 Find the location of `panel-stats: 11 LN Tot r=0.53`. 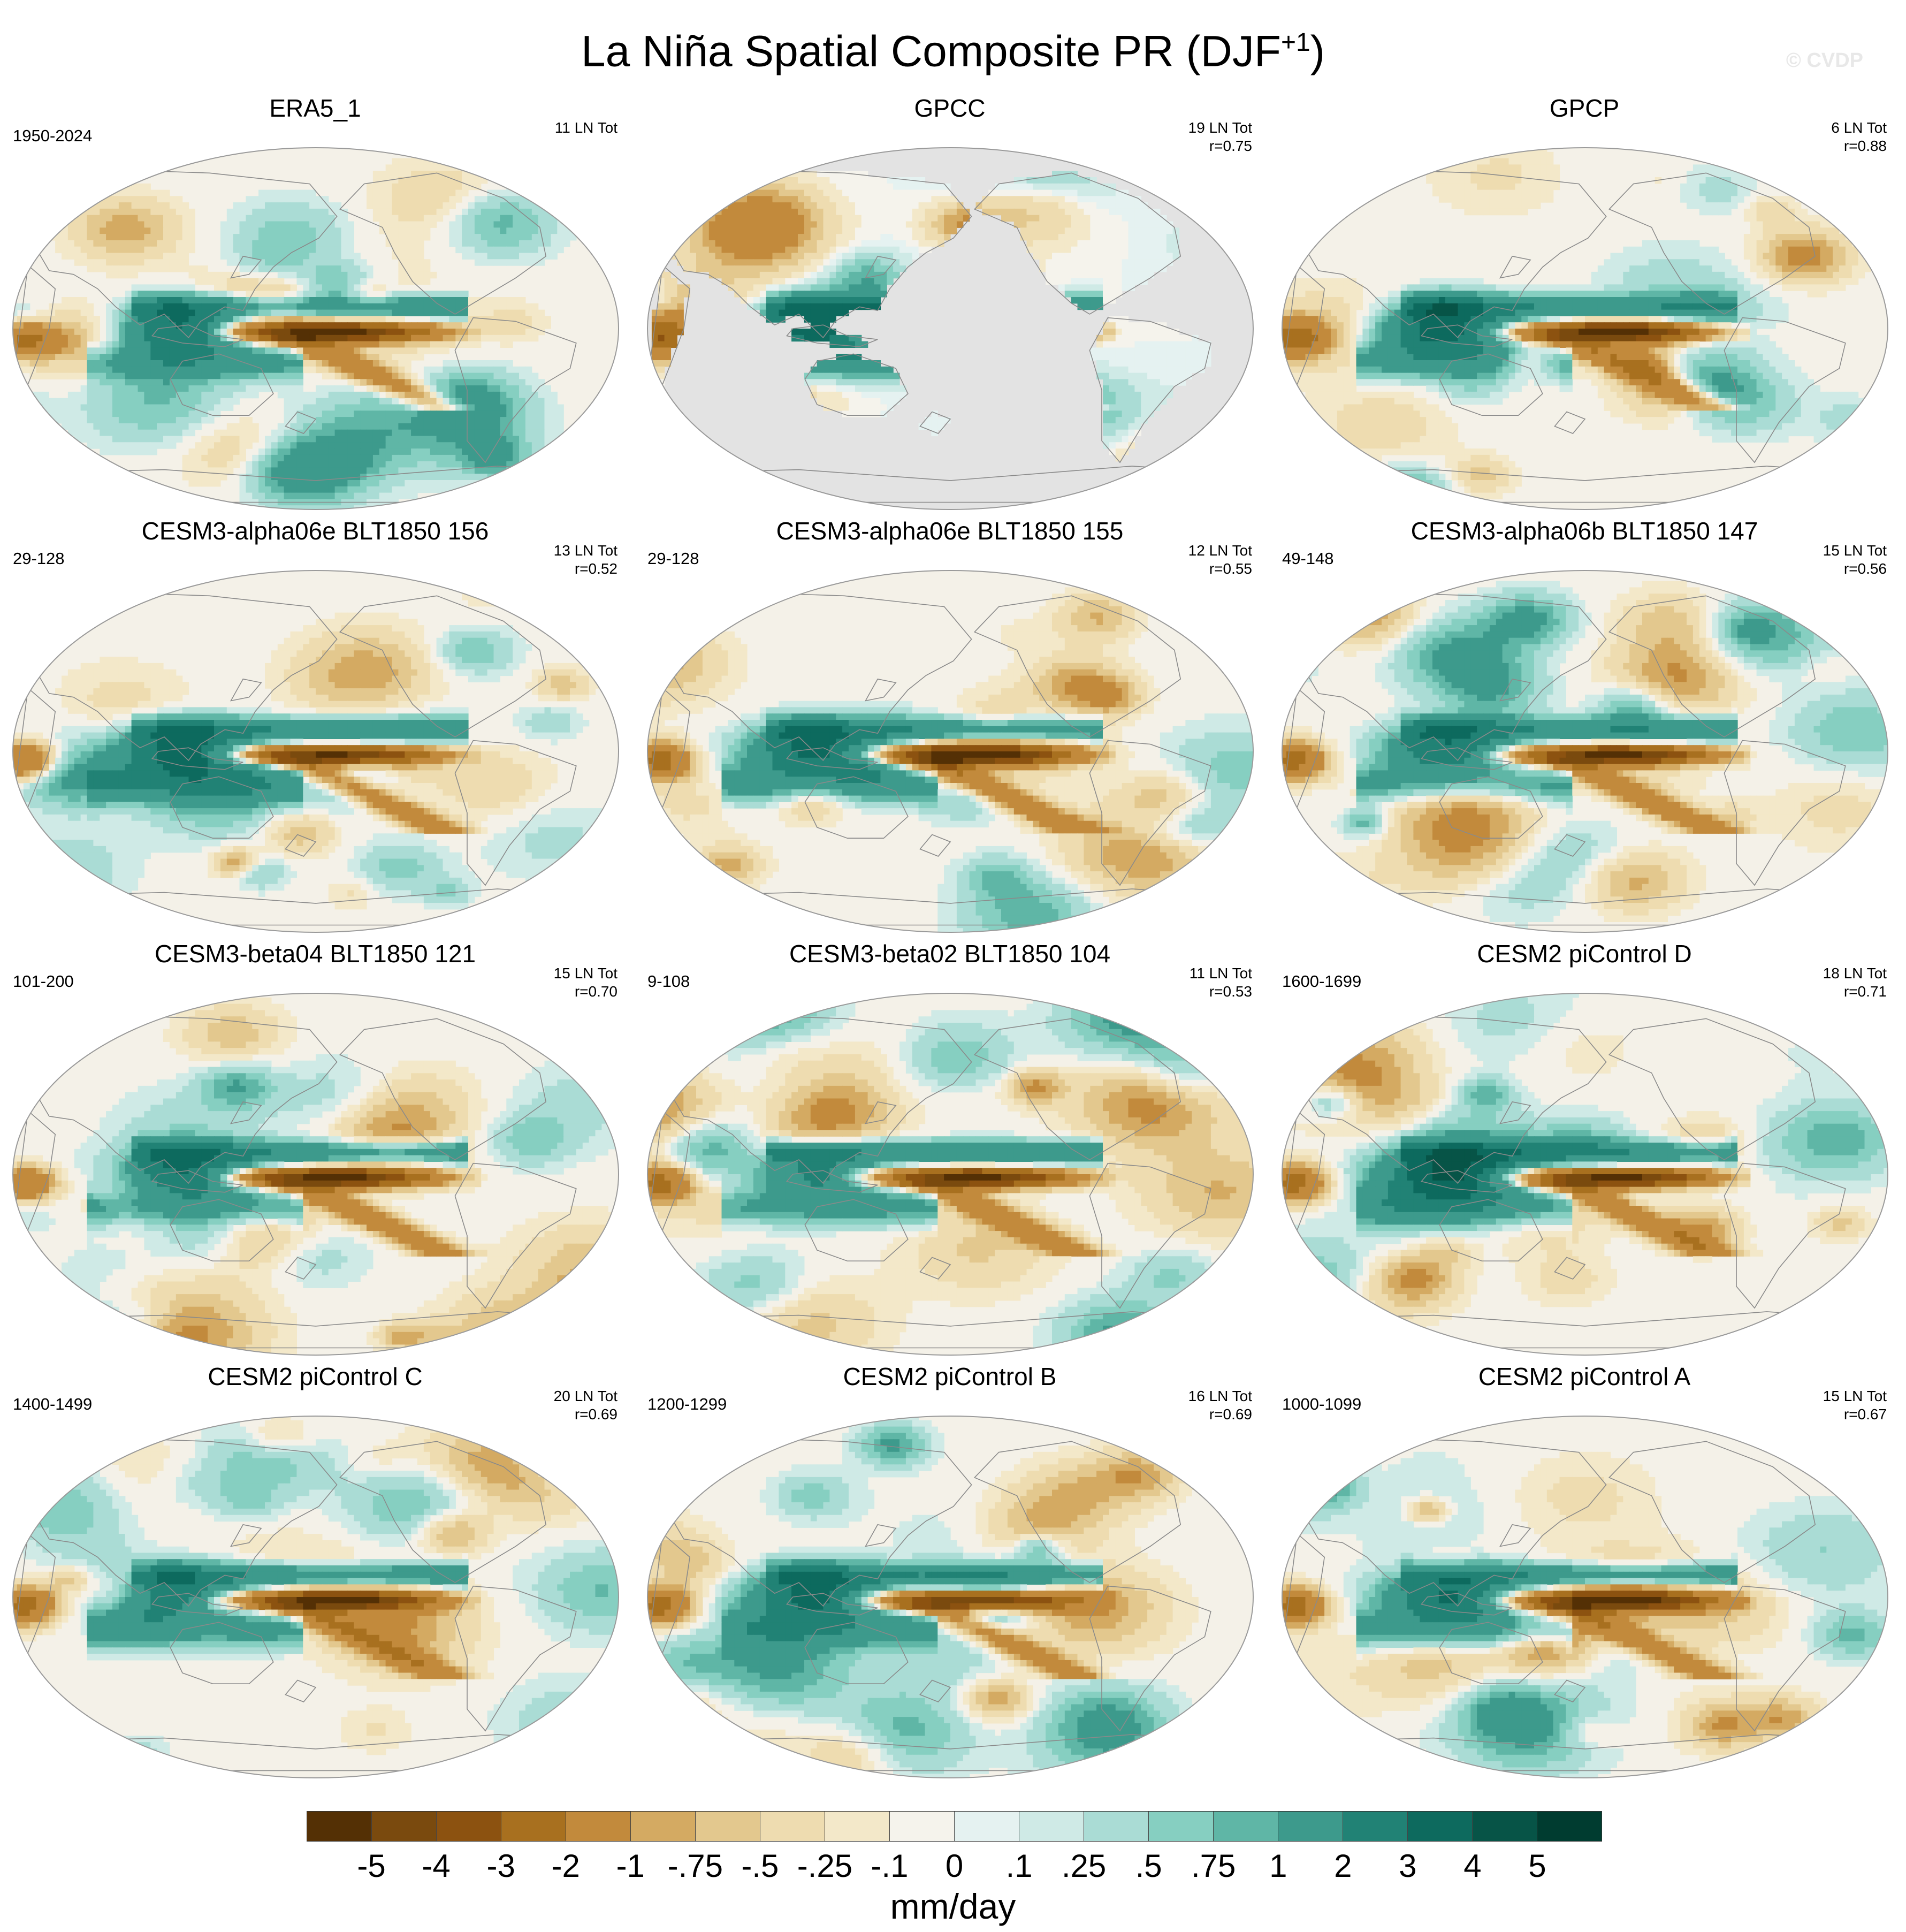

panel-stats: 11 LN Tot r=0.53 is located at coordinates (1221, 982).